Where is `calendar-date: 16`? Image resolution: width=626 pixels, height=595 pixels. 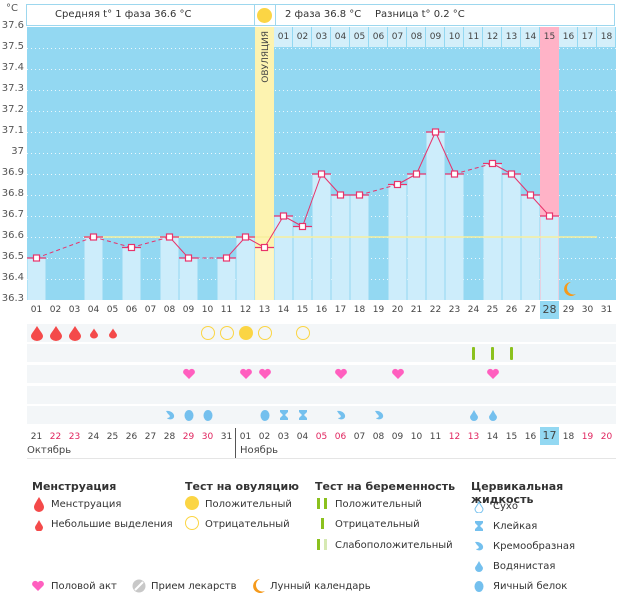 calendar-date: 16 is located at coordinates (530, 437).